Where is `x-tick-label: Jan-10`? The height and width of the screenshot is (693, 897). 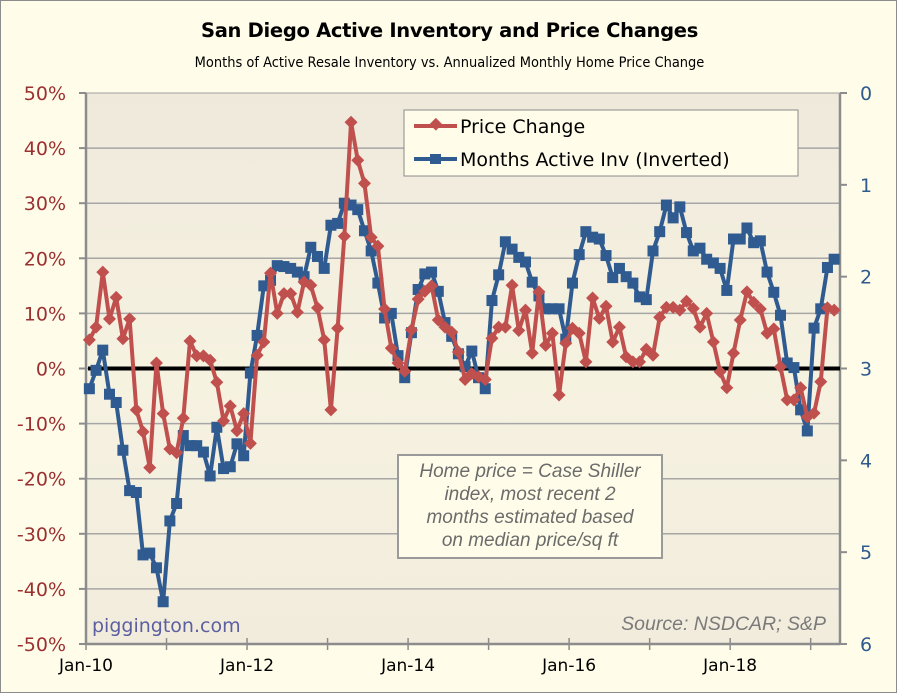
x-tick-label: Jan-10 is located at coordinates (85, 666).